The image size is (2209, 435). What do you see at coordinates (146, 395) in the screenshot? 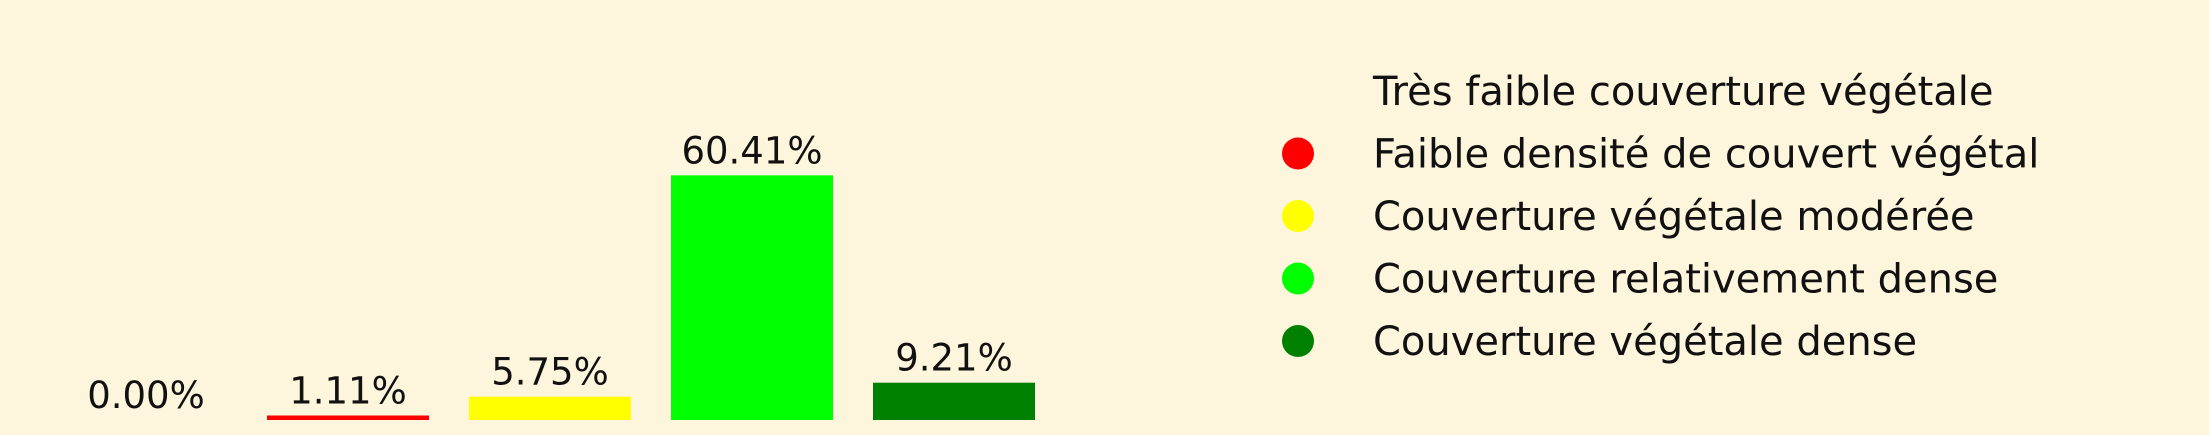
I see `bar-value-label-1: 0.00%` at bounding box center [146, 395].